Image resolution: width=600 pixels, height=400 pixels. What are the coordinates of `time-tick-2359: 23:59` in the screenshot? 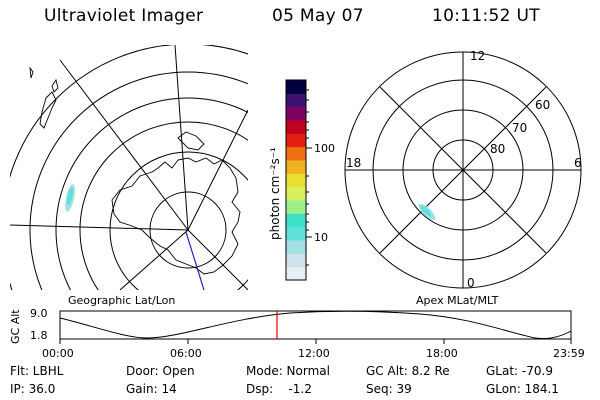 It's located at (569, 353).